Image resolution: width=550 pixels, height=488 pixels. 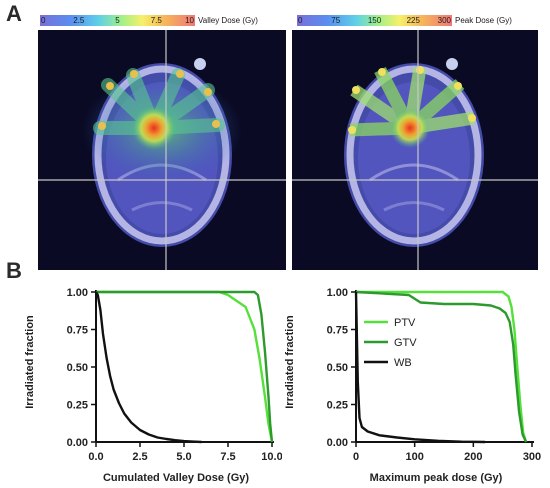 What do you see at coordinates (336, 20) in the screenshot?
I see `peak-colorbar-tick: 75` at bounding box center [336, 20].